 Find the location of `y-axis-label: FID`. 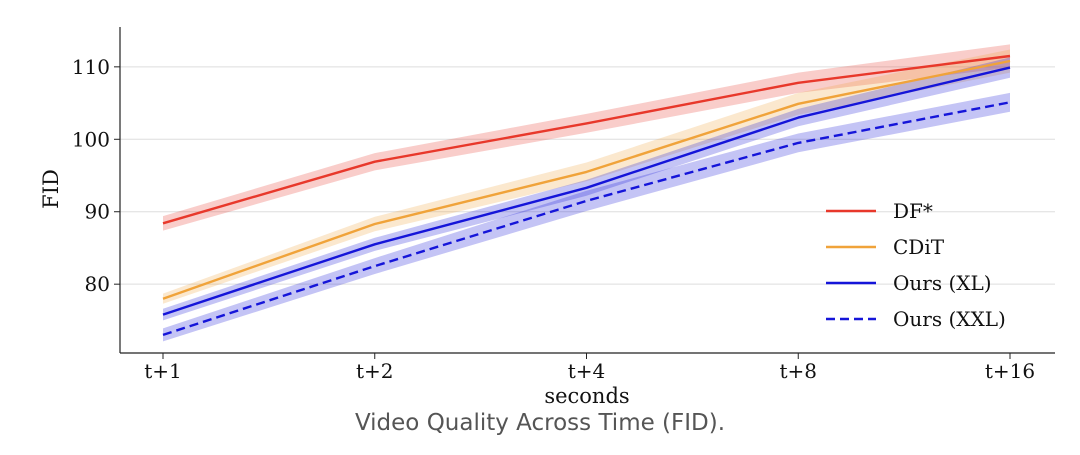

y-axis-label: FID is located at coordinates (51, 189).